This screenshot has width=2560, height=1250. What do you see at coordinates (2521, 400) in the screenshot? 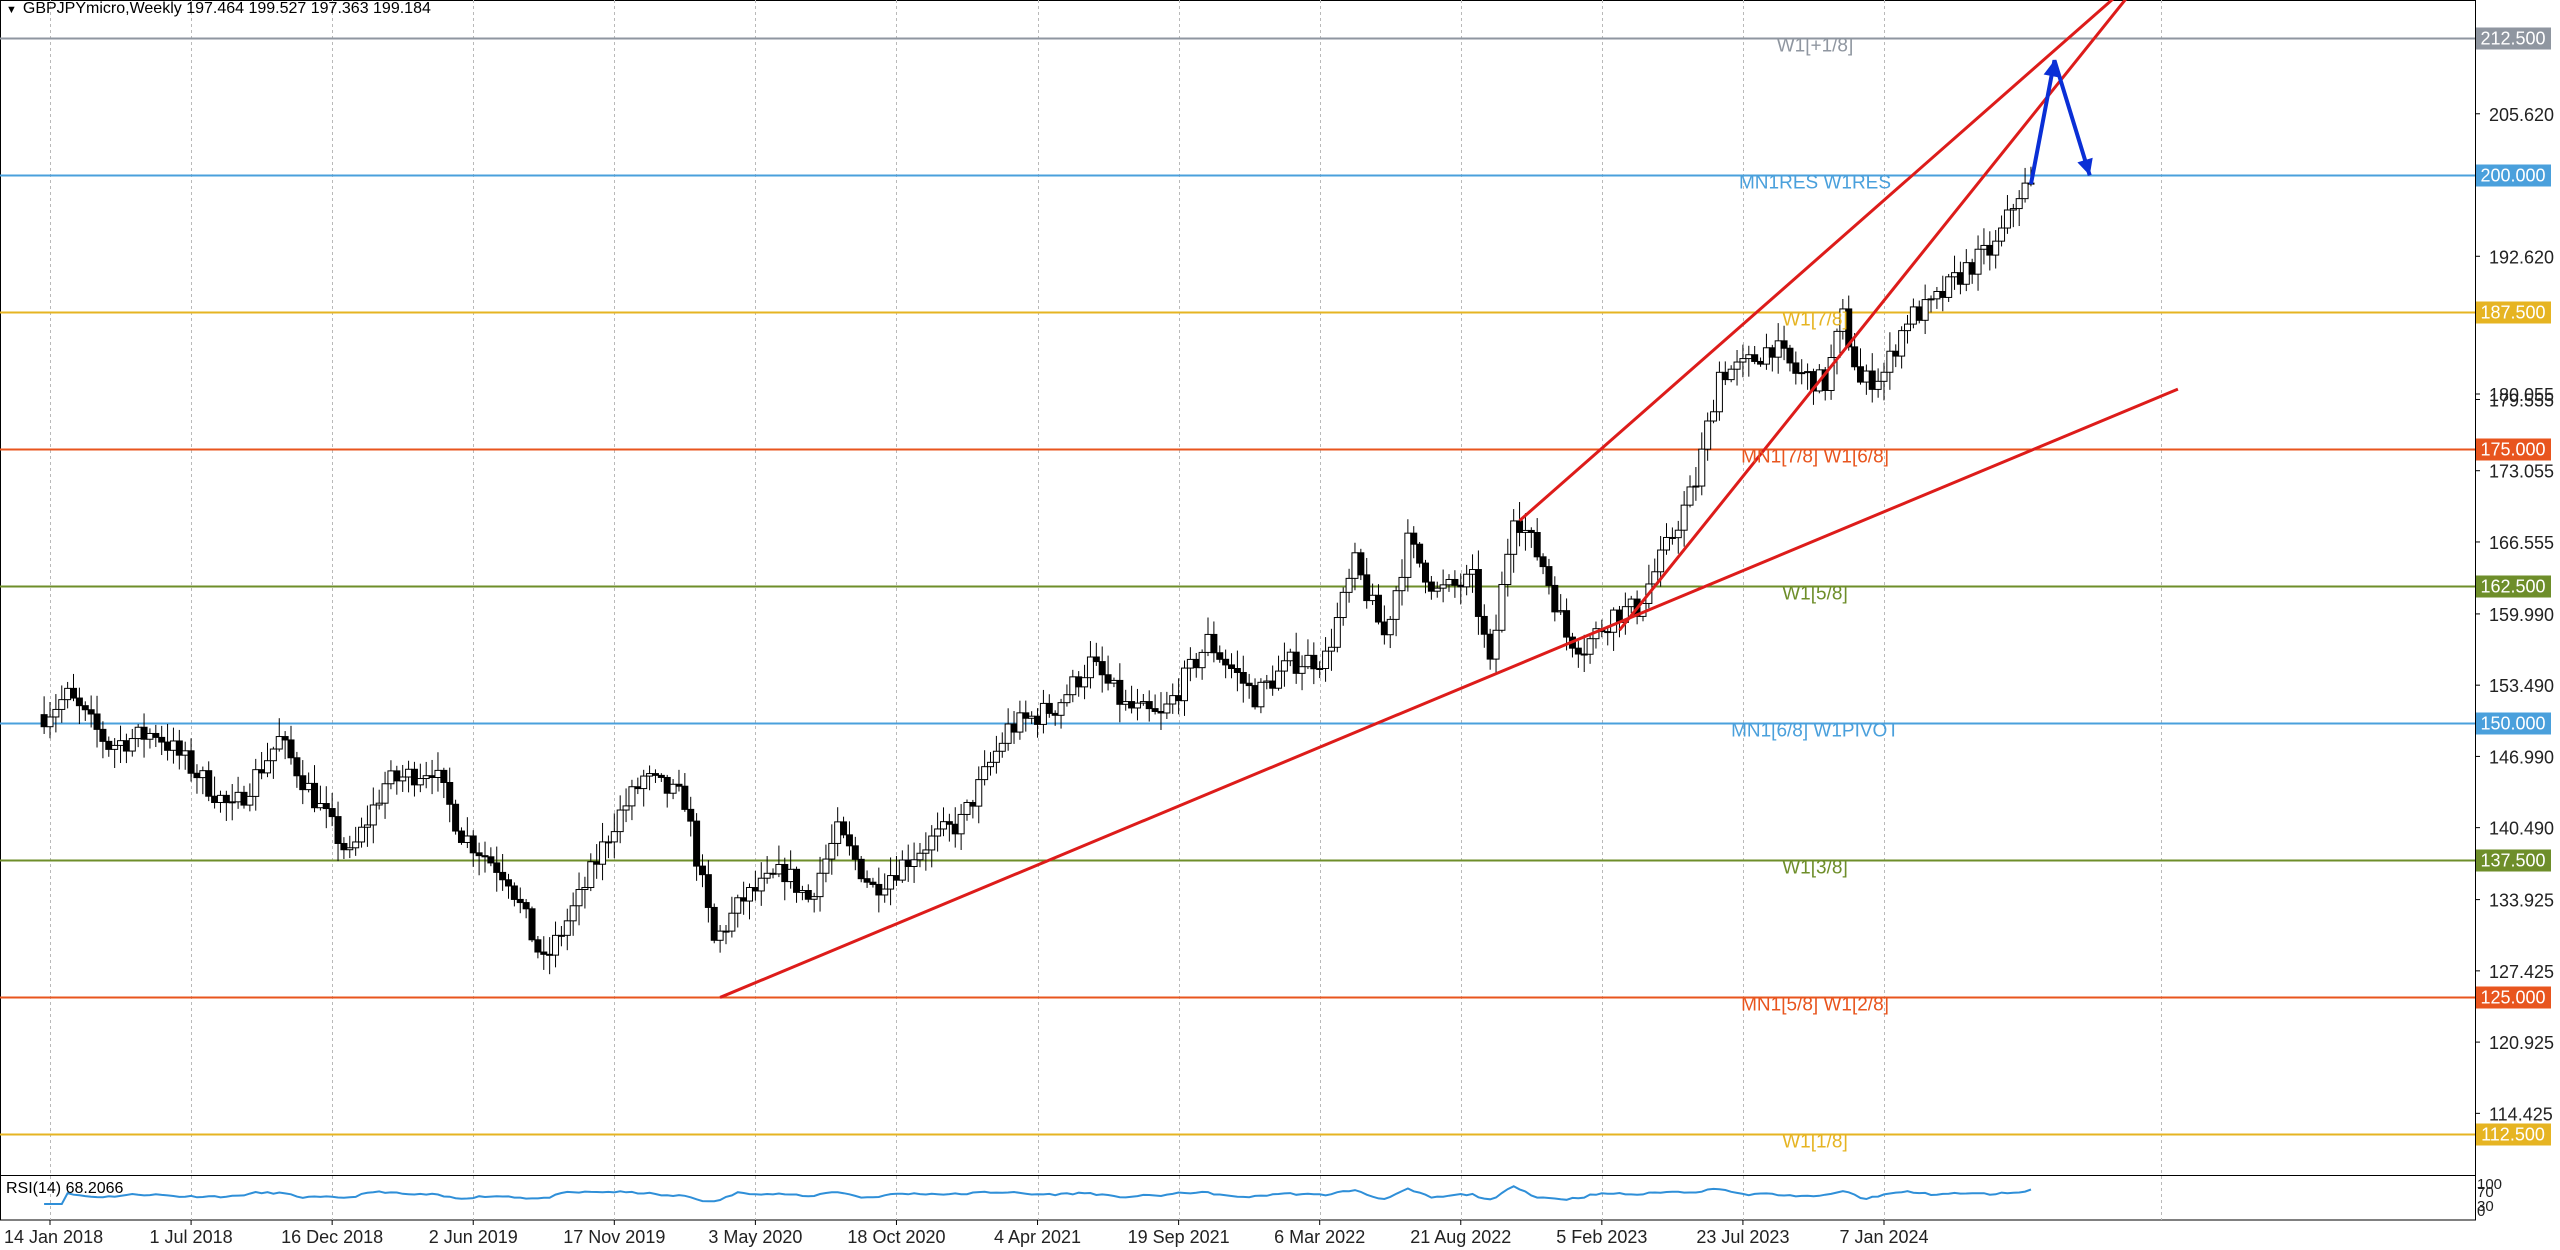
I see `price-tick-label: 179.555` at bounding box center [2521, 400].